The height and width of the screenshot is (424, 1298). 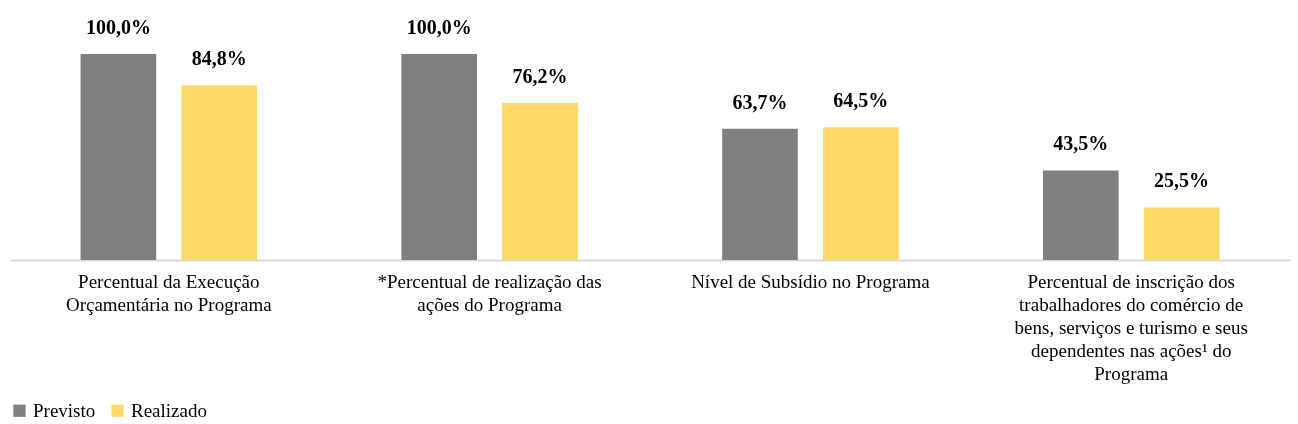 What do you see at coordinates (64, 410) in the screenshot?
I see `legend-label: Previsto` at bounding box center [64, 410].